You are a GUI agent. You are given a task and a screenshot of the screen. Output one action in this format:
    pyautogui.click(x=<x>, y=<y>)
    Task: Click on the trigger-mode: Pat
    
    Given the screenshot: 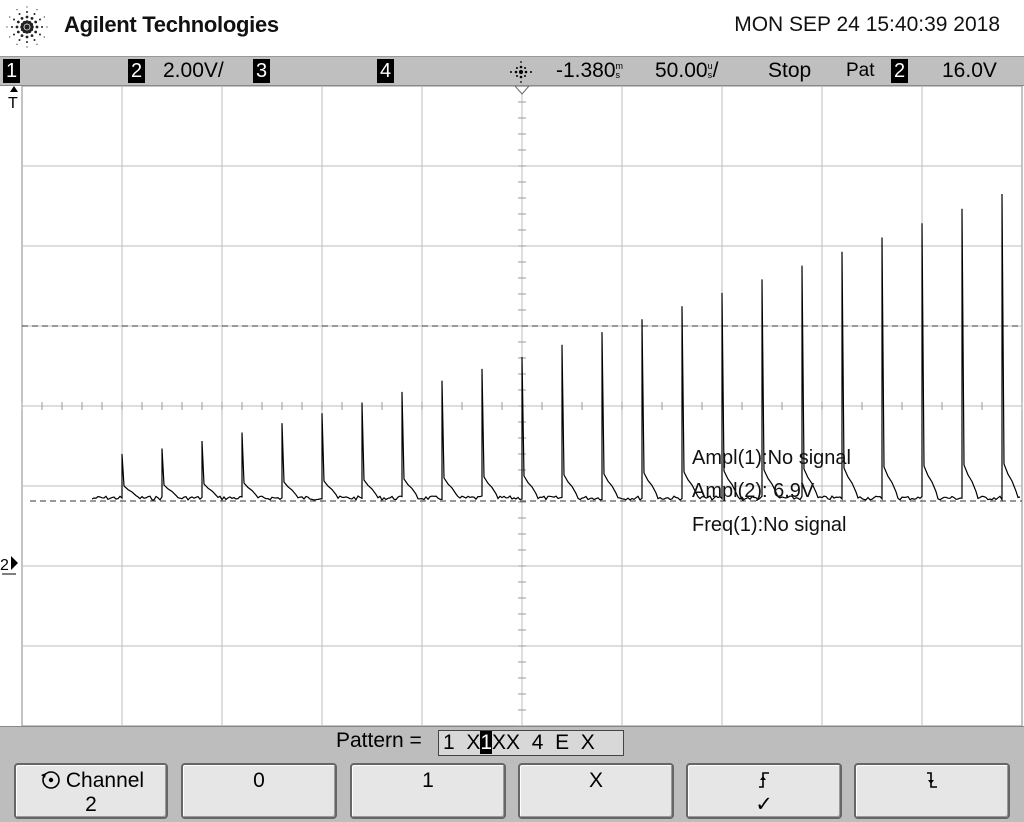 What is the action you would take?
    pyautogui.click(x=860, y=70)
    